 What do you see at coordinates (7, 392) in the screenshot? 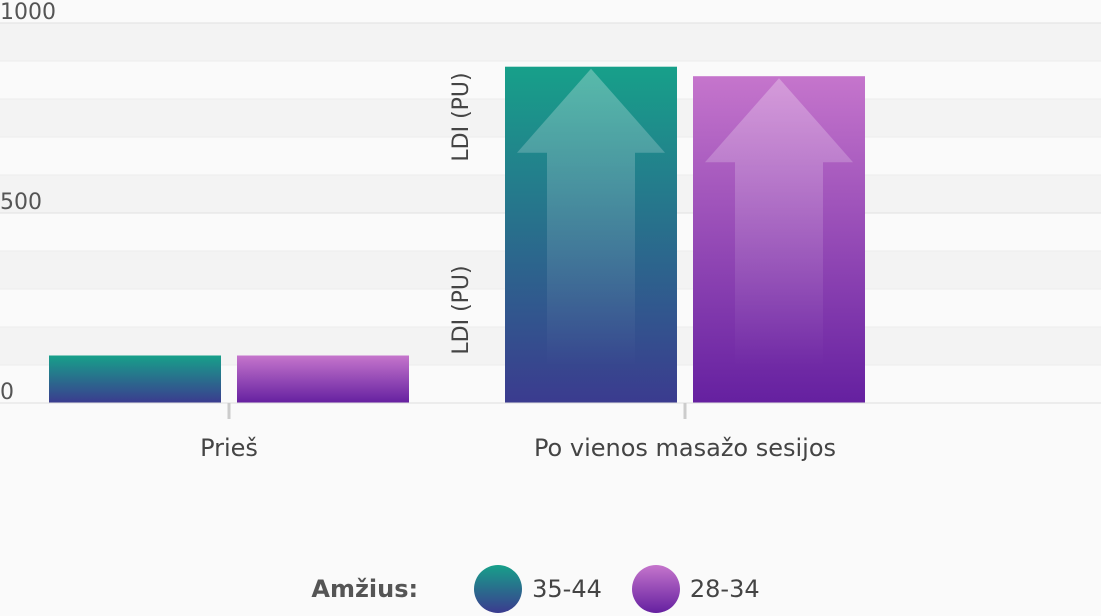
I see `y-tick-label: 0` at bounding box center [7, 392].